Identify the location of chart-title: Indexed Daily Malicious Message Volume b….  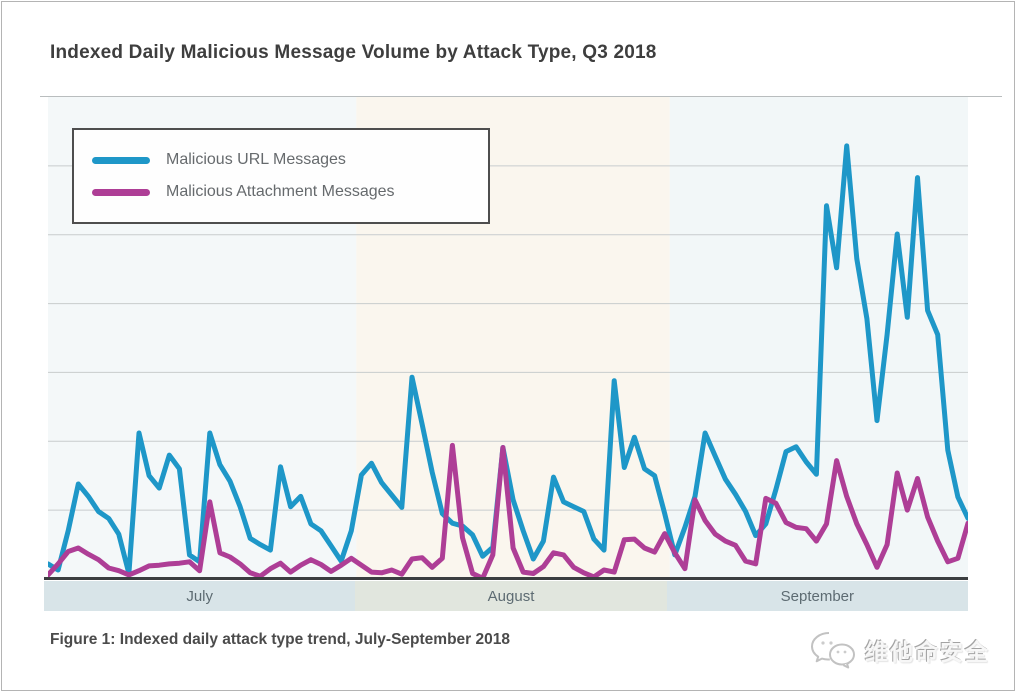
(353, 52).